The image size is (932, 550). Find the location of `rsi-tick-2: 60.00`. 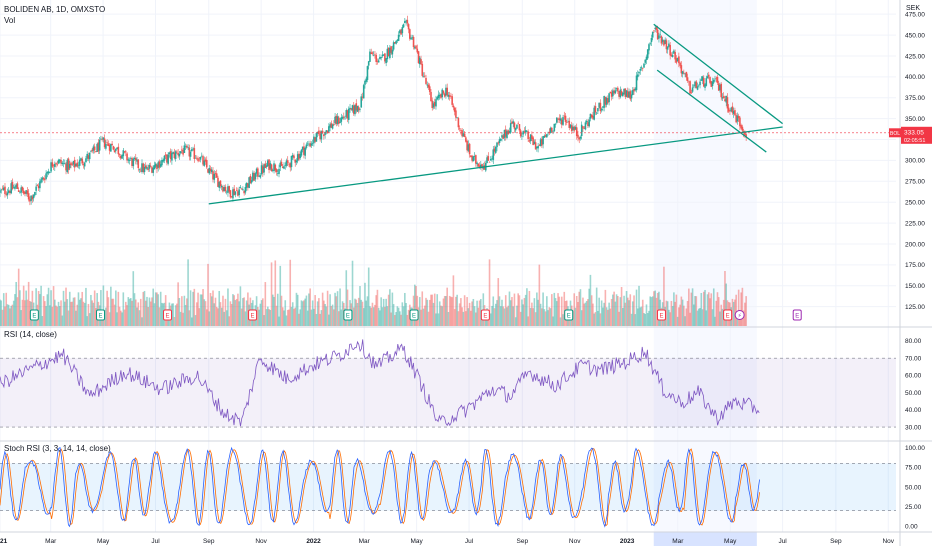

rsi-tick-2: 60.00 is located at coordinates (913, 376).